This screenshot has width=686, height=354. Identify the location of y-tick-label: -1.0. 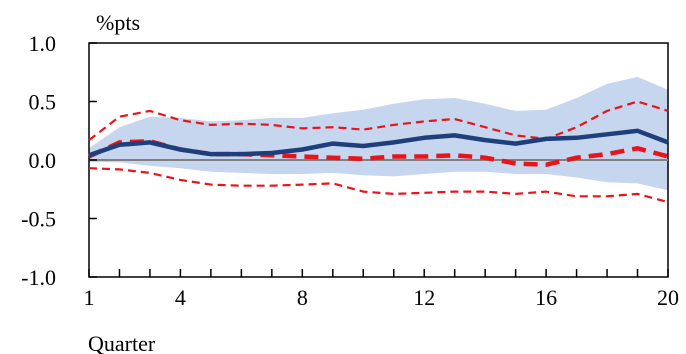
(38, 277).